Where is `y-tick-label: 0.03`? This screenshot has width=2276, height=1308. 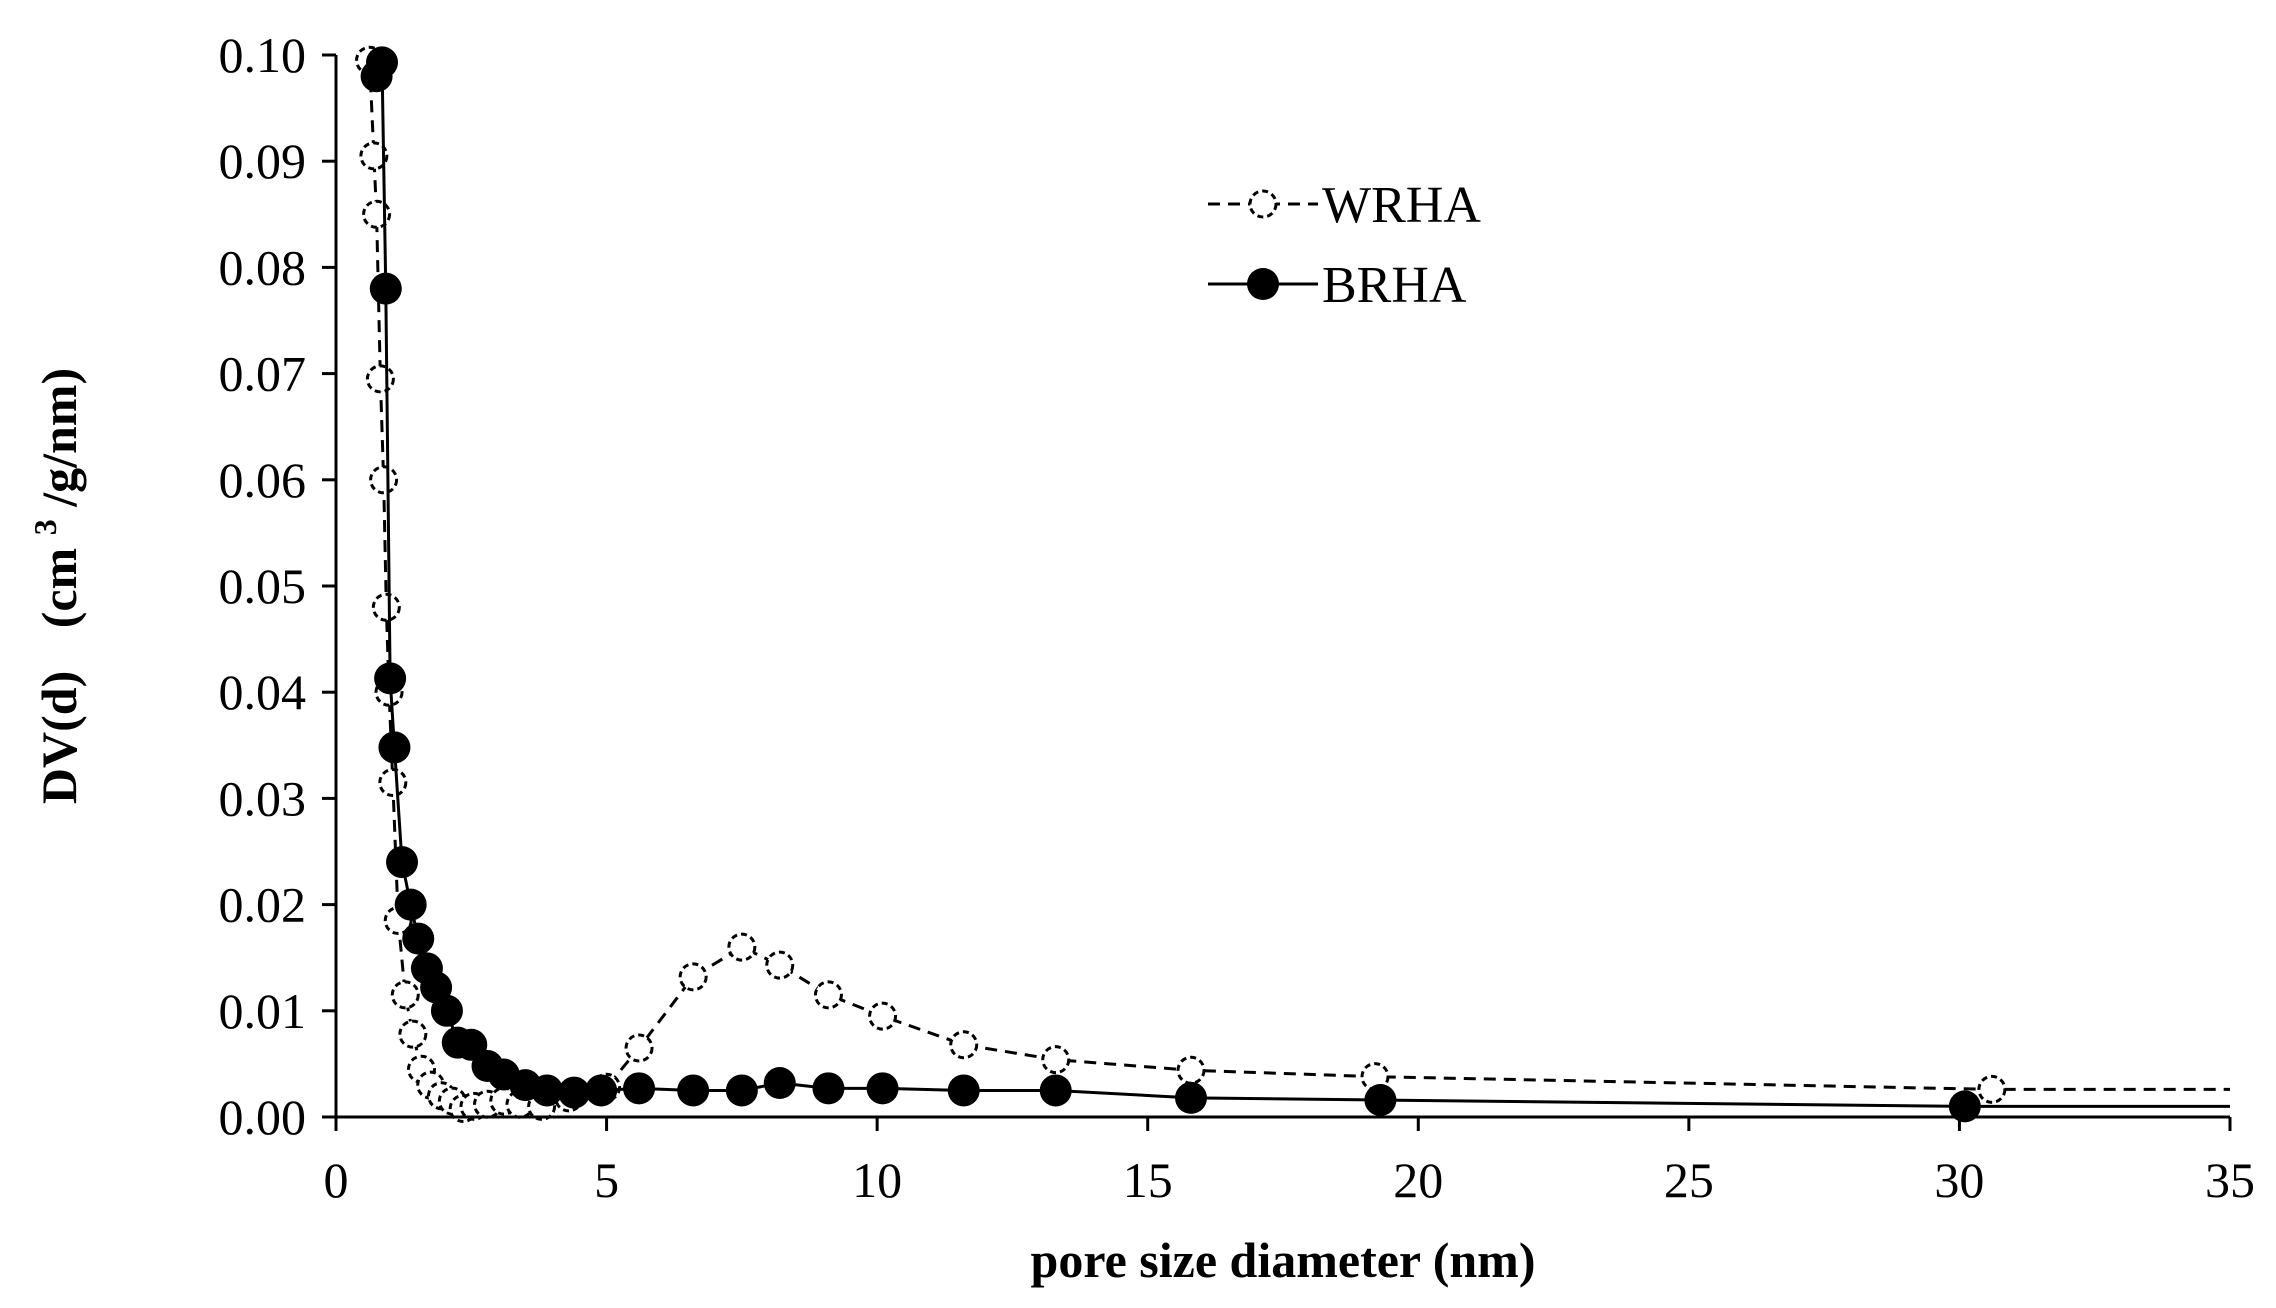 y-tick-label: 0.03 is located at coordinates (263, 798).